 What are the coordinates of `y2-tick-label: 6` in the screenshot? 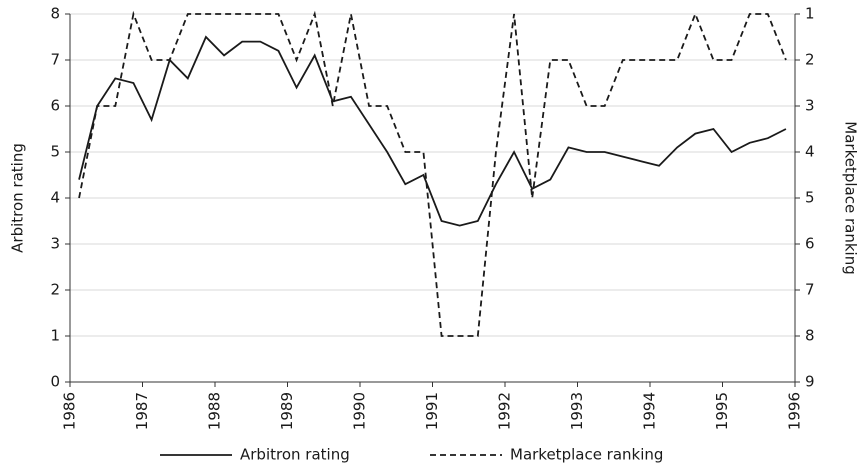 It's located at (810, 244).